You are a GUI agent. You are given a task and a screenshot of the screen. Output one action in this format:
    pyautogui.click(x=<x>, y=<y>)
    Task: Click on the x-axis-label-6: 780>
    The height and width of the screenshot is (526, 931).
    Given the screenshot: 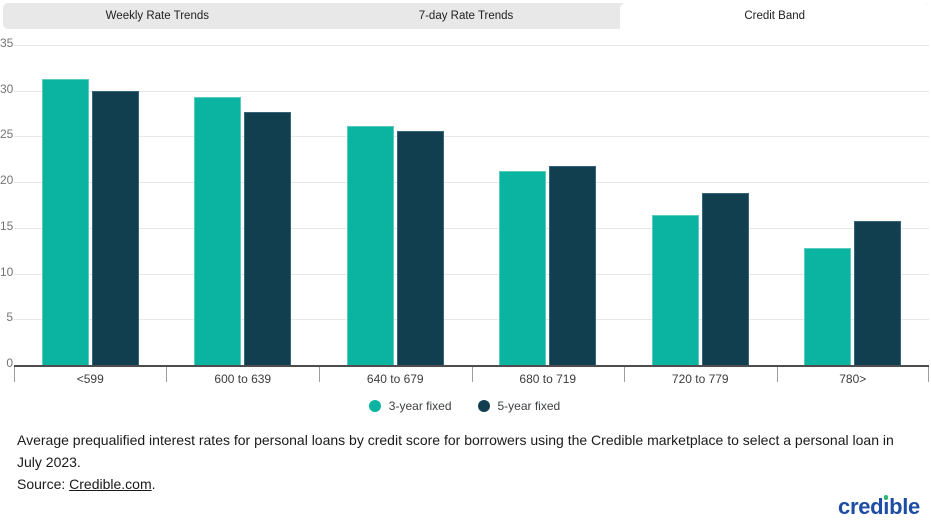 What is the action you would take?
    pyautogui.click(x=853, y=379)
    